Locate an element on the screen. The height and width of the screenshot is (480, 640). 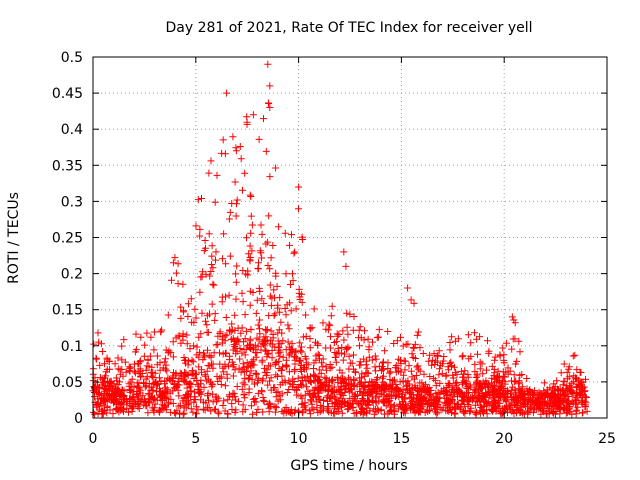
y-tick-label: 0.05 is located at coordinates (67, 383).